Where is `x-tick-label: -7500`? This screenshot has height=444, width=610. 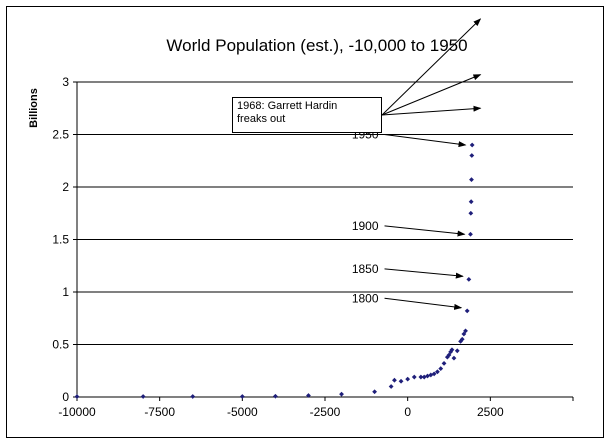 x-tick-label: -7500 is located at coordinates (159, 412).